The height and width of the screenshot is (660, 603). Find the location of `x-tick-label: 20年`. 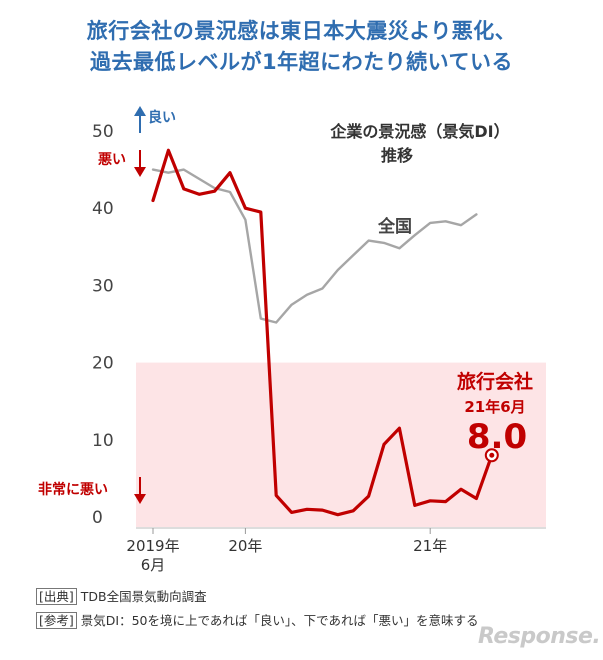

x-tick-label: 20年 is located at coordinates (245, 546).